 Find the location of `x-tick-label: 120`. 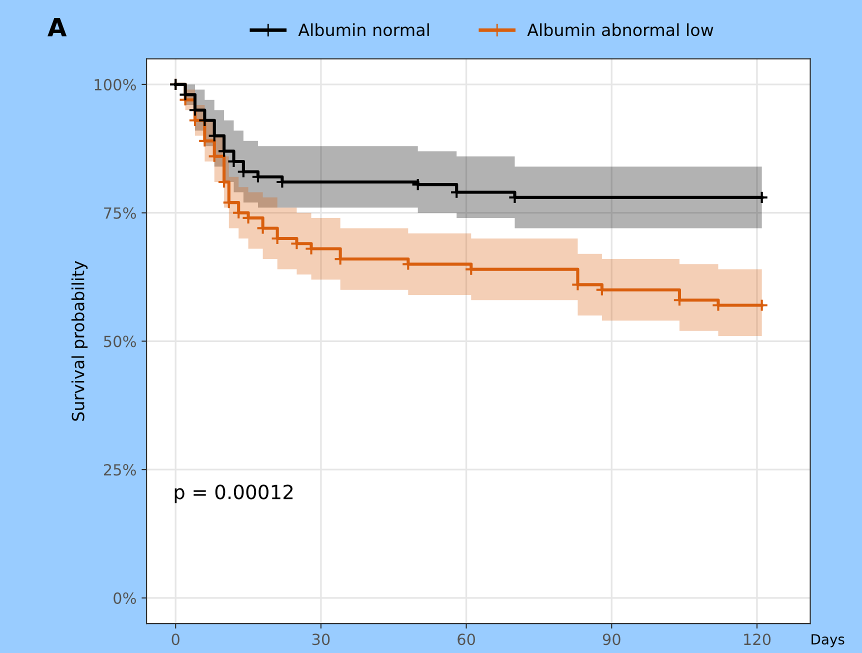

x-tick-label: 120 is located at coordinates (757, 640).